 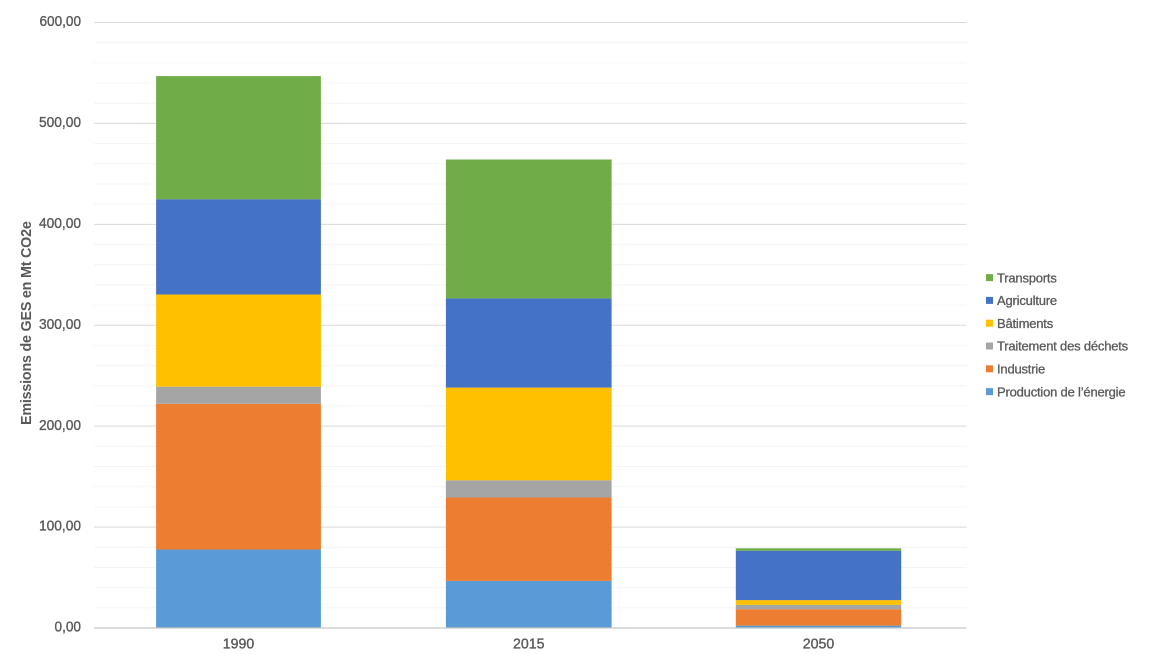 I want to click on svg-text: 100,00, so click(x=60, y=527).